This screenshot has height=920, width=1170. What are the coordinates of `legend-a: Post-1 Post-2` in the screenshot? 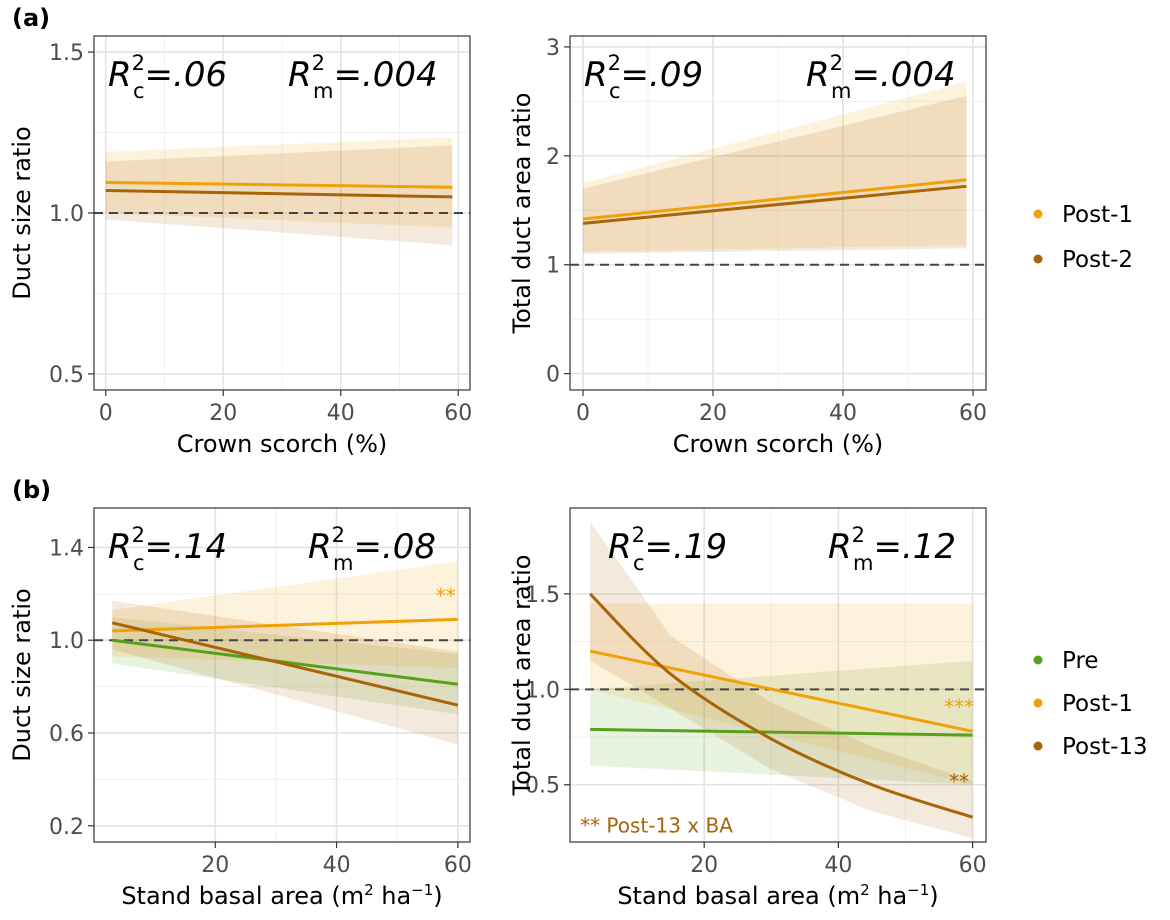 It's located at (1083, 237).